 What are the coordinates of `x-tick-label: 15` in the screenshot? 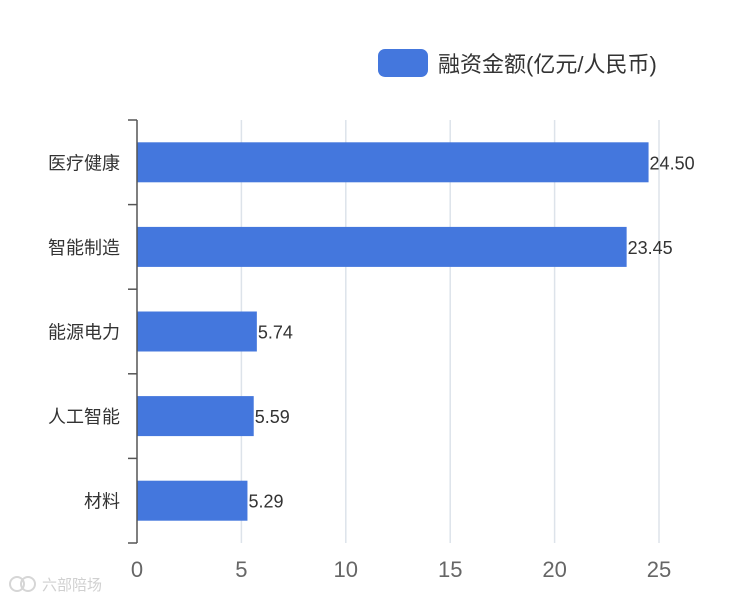 It's located at (450, 569).